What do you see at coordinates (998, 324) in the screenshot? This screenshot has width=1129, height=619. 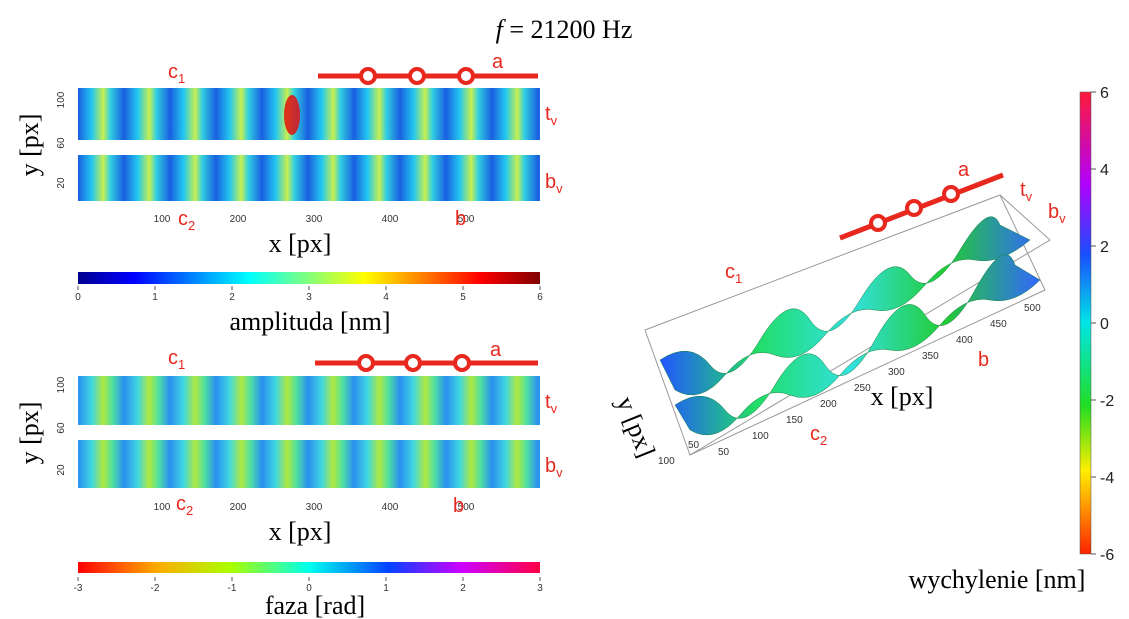 I see `x-tick-label: 450` at bounding box center [998, 324].